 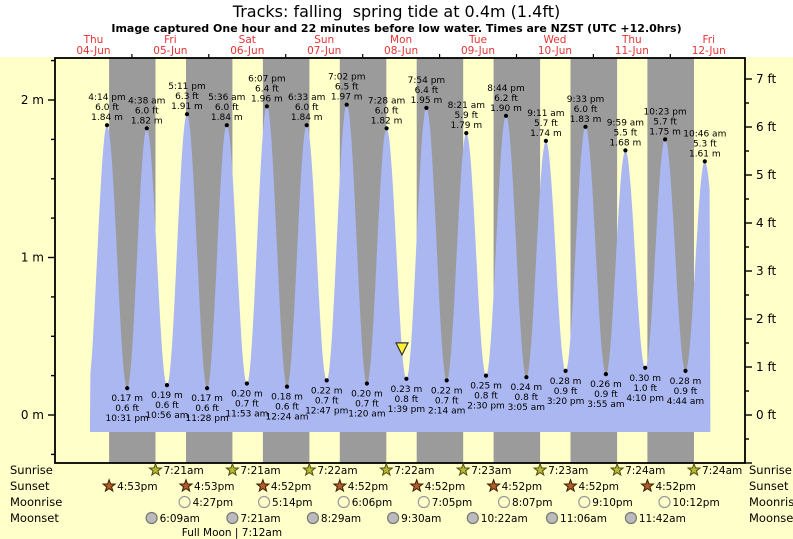 I want to click on high-tide-ft: 6.5 ft, so click(x=347, y=88).